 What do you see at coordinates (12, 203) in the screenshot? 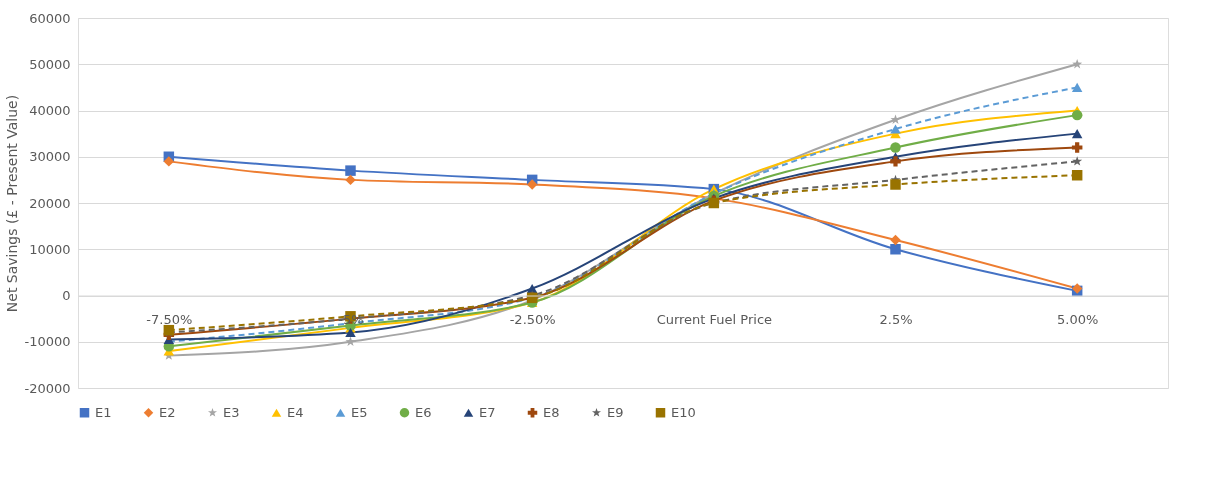
I see `y-axis-title: Net Savings (£ - Present Value)` at bounding box center [12, 203].